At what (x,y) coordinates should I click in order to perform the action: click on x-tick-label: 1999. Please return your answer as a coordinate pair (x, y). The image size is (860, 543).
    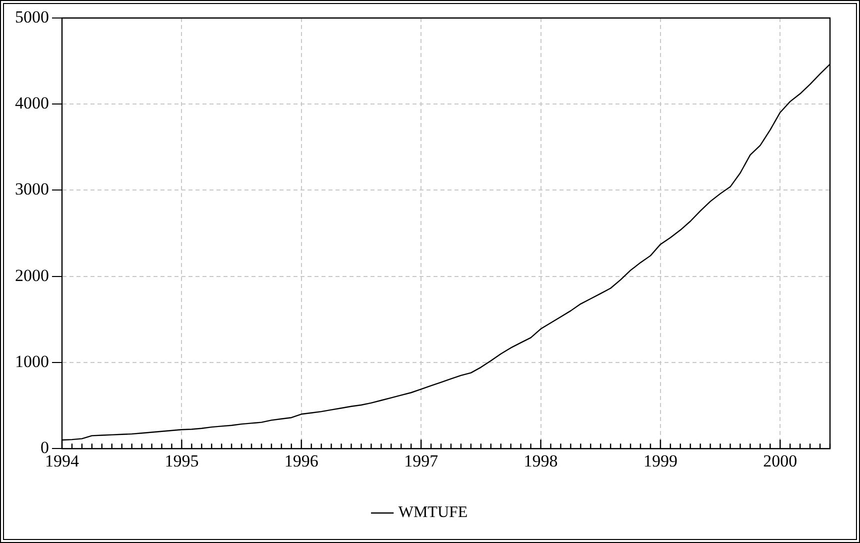
    Looking at the image, I should click on (660, 460).